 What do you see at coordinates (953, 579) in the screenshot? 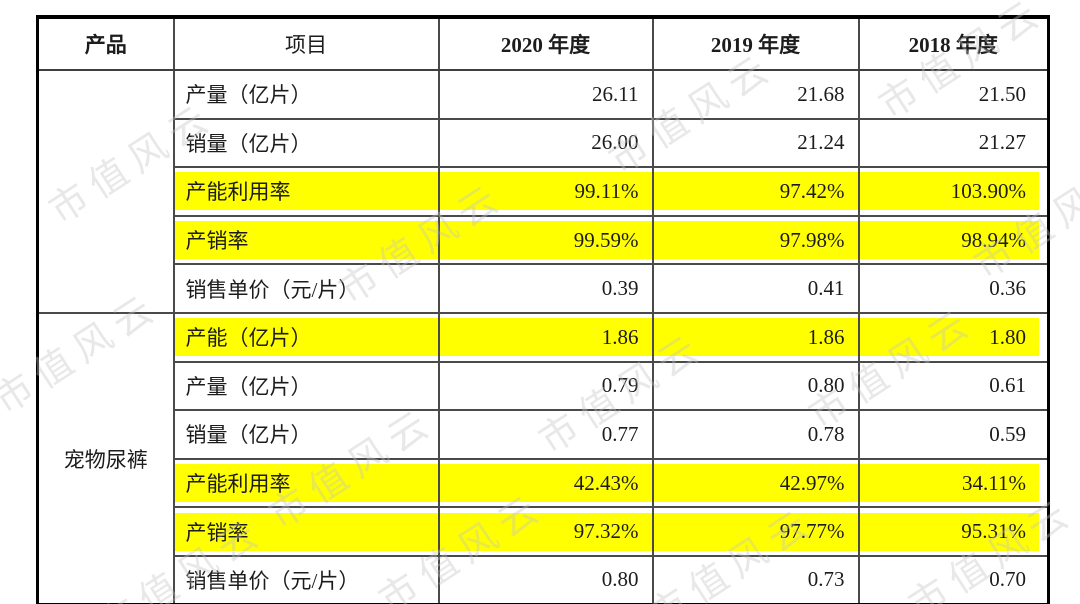
I see `value-2018: 0.70` at bounding box center [953, 579].